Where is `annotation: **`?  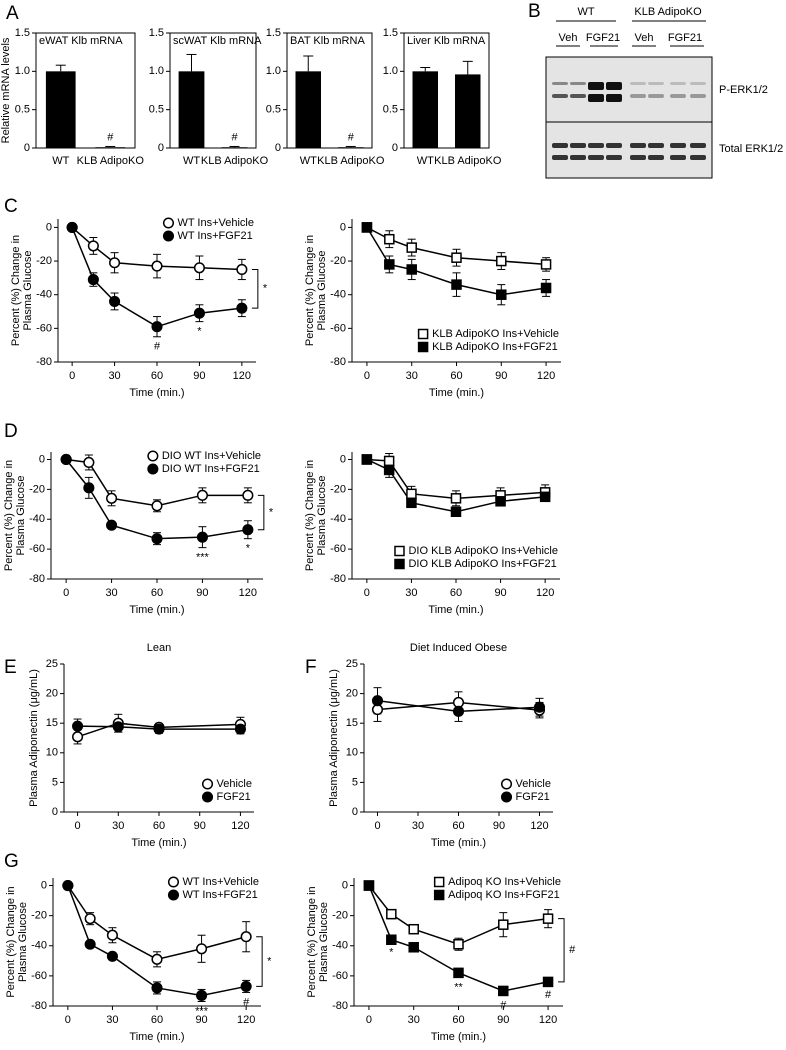 annotation: ** is located at coordinates (458, 987).